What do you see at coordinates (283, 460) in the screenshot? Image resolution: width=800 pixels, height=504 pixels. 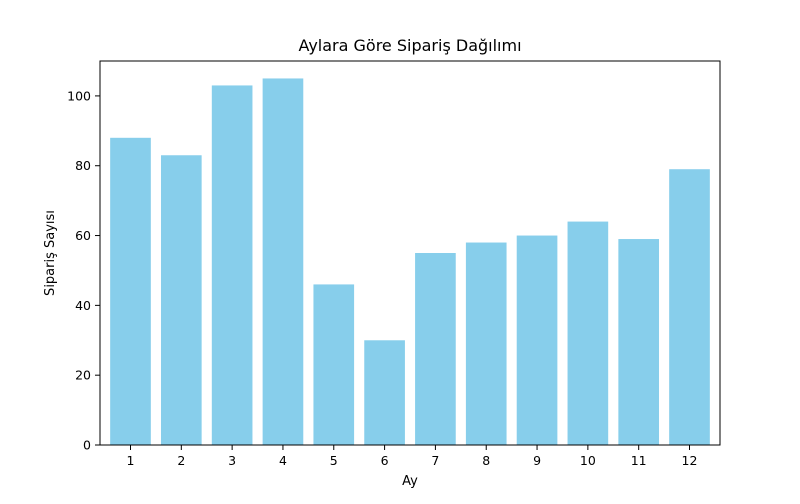 I see `x-tick-label-4: 4` at bounding box center [283, 460].